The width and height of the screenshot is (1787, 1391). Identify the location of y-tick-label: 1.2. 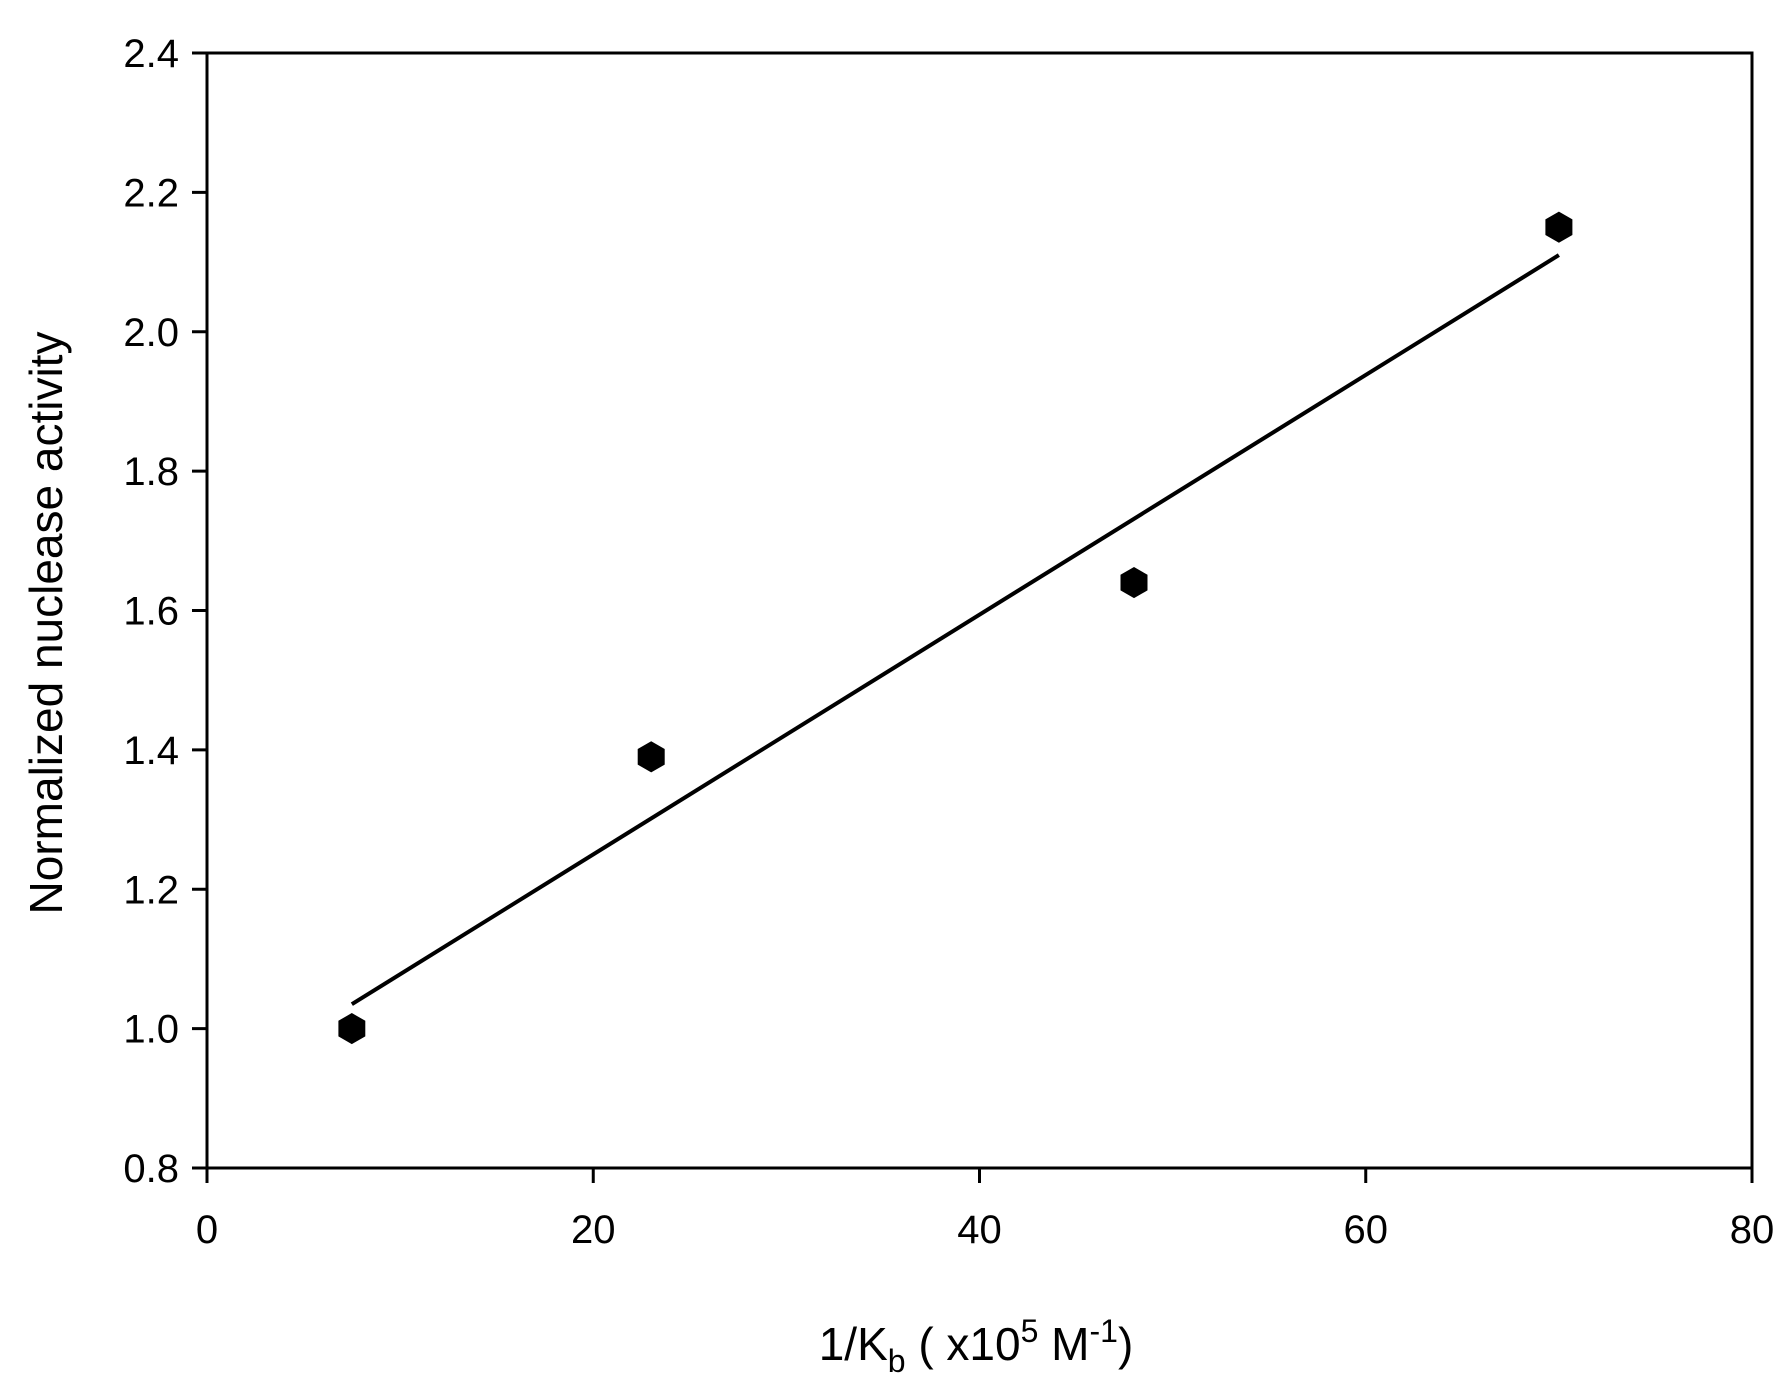
(151, 890).